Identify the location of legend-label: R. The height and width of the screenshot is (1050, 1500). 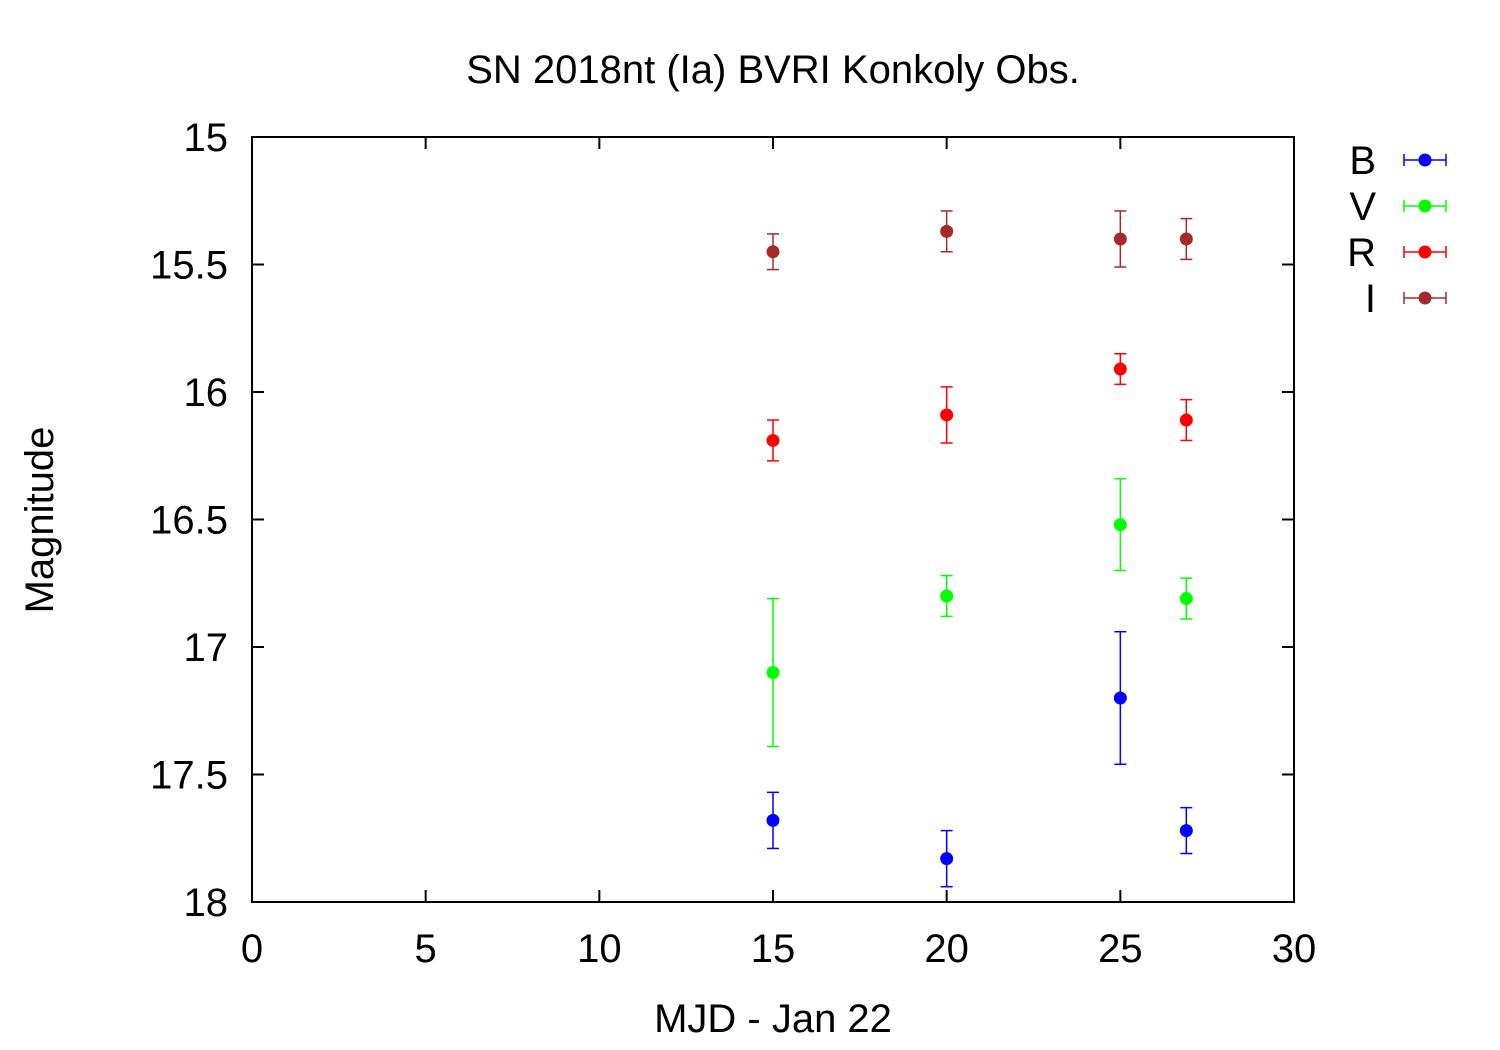
(1361, 253).